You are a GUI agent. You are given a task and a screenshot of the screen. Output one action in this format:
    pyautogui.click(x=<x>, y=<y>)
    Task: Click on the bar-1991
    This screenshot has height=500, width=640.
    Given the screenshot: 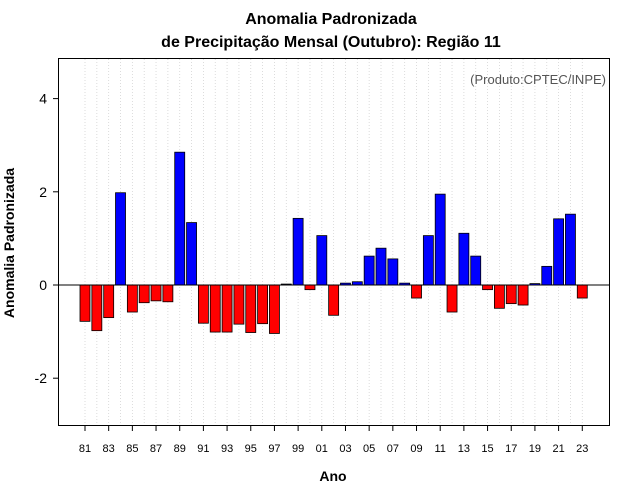 What is the action you would take?
    pyautogui.click(x=203, y=304)
    